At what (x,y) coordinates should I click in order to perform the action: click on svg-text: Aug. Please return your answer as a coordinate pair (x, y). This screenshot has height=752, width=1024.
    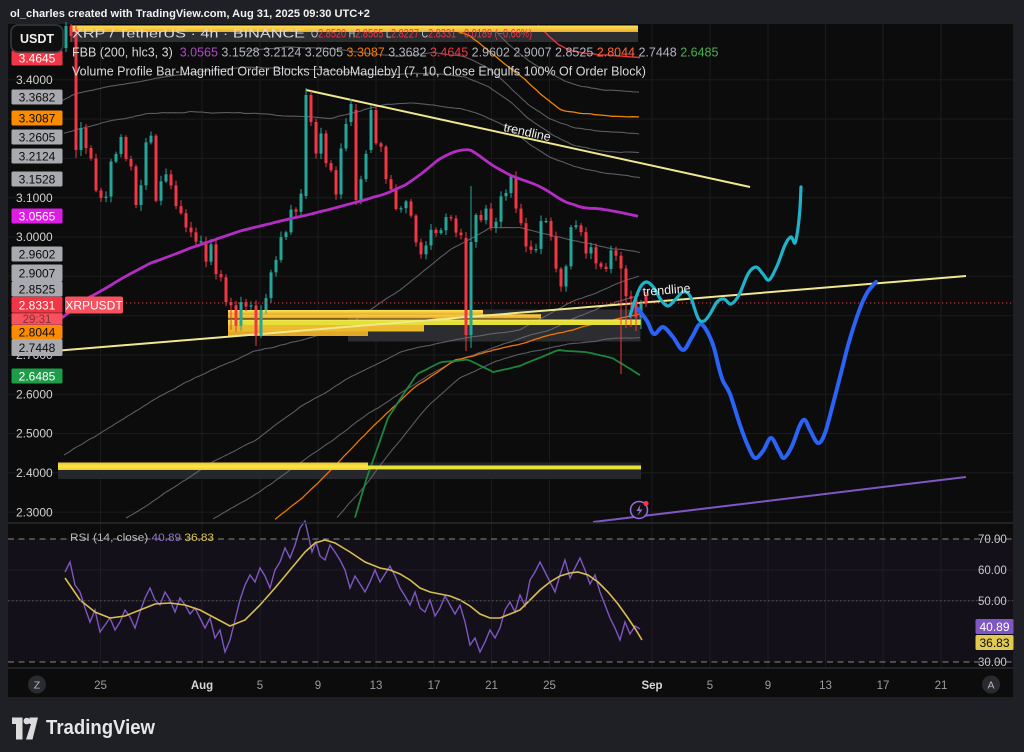
    Looking at the image, I should click on (202, 686).